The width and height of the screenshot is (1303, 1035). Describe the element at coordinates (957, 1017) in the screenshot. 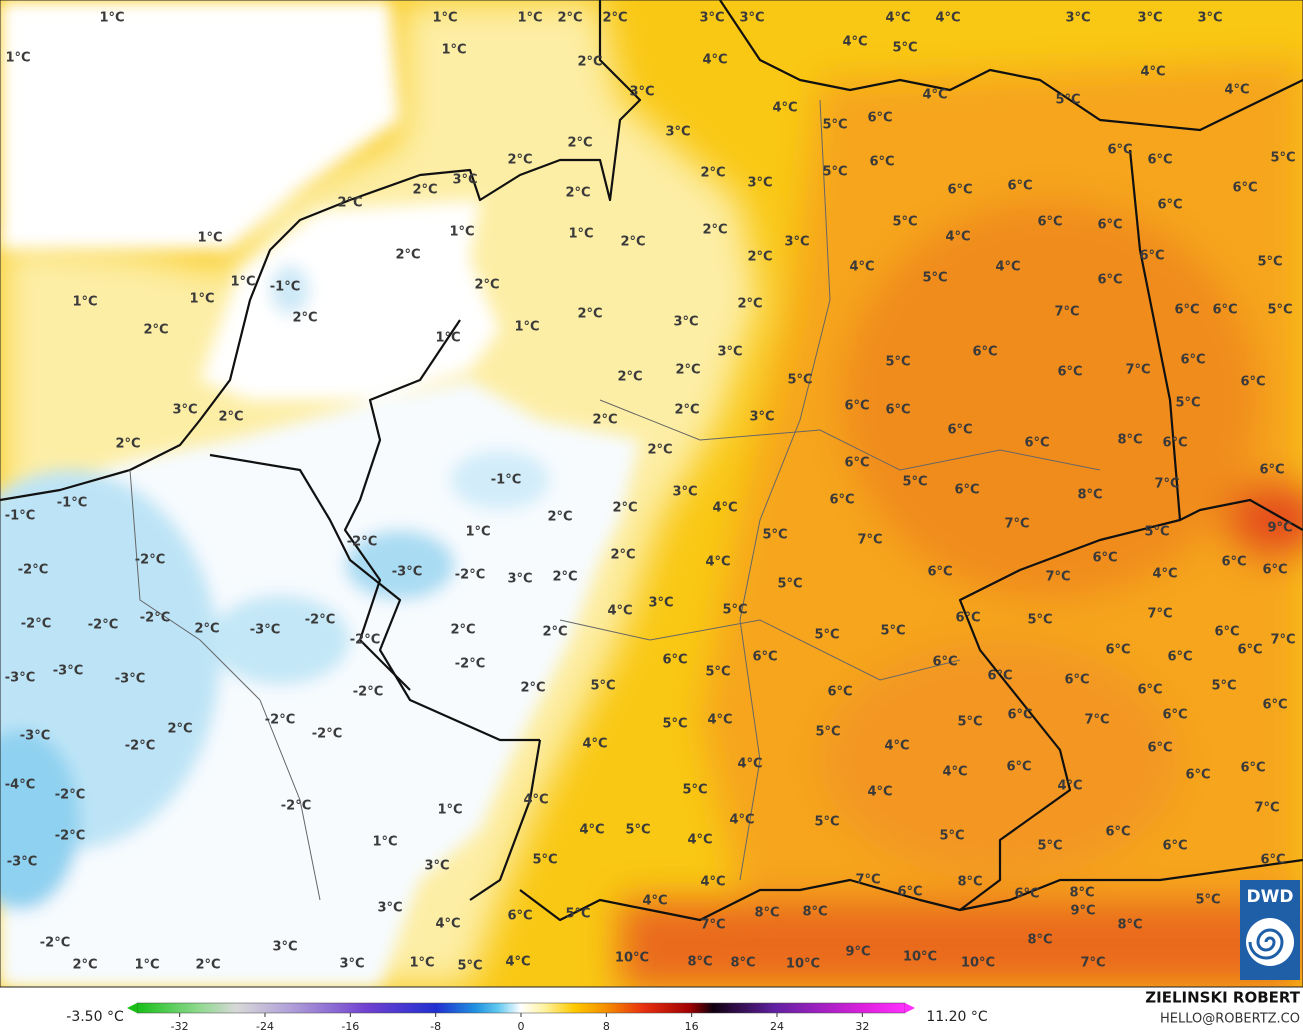

I see `max-value: 11.20 °C` at that location.